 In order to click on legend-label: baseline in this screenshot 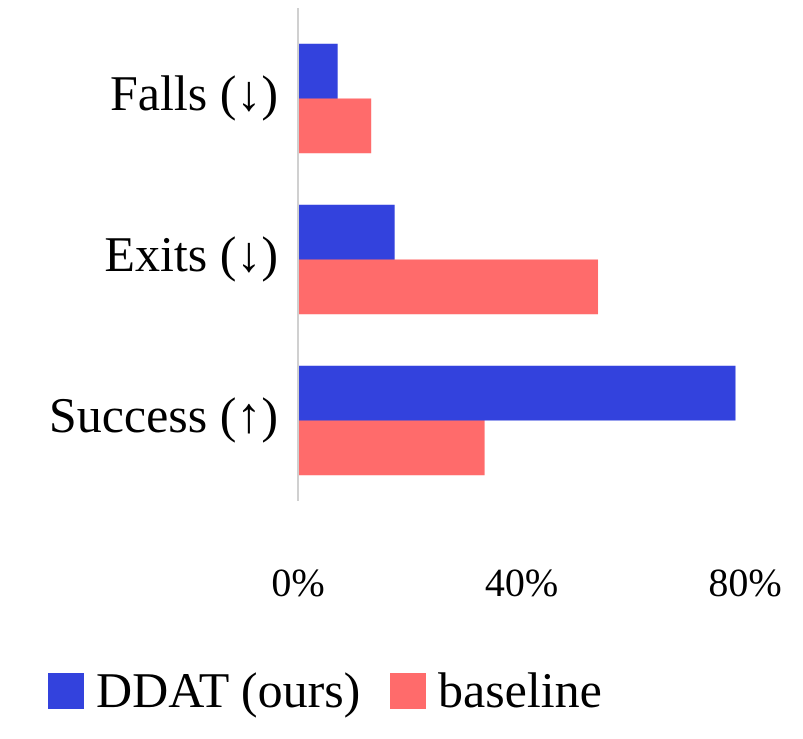, I will do `click(520, 690)`.